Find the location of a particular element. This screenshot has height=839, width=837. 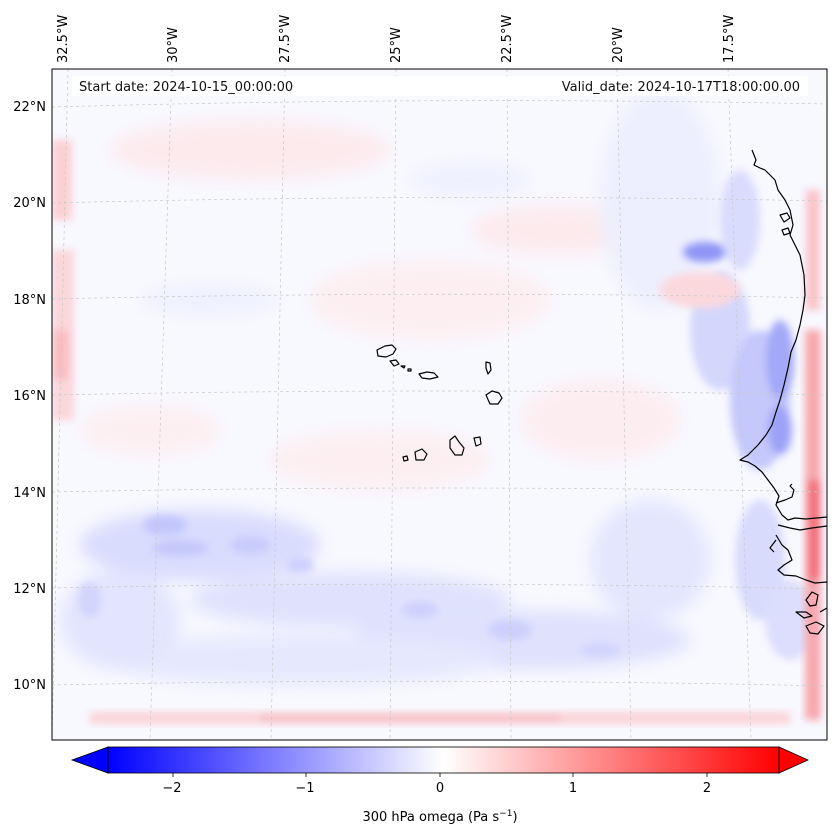

colorbar-title: 300 hPa omega (Pa s−1) is located at coordinates (439, 817).